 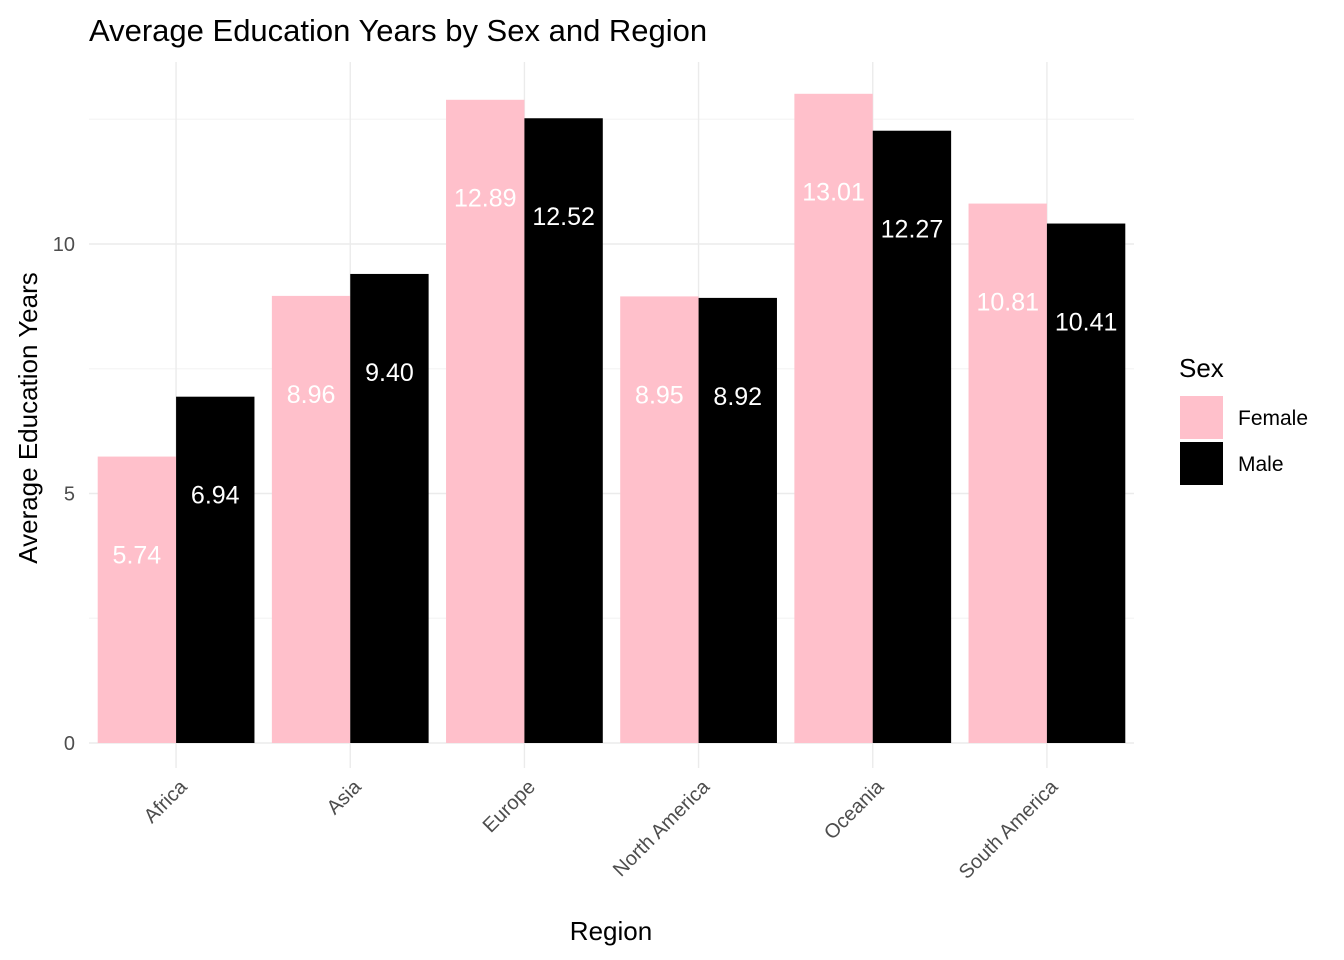 I want to click on bar-value-label: 5.74, so click(x=137, y=555).